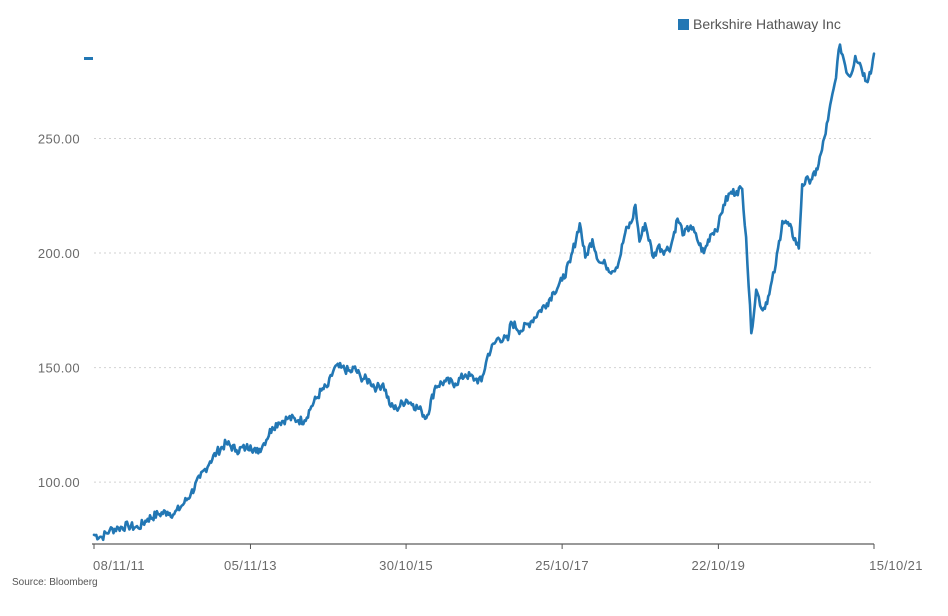  Describe the element at coordinates (55, 582) in the screenshot. I see `source-note: Source: Bloomberg` at that location.